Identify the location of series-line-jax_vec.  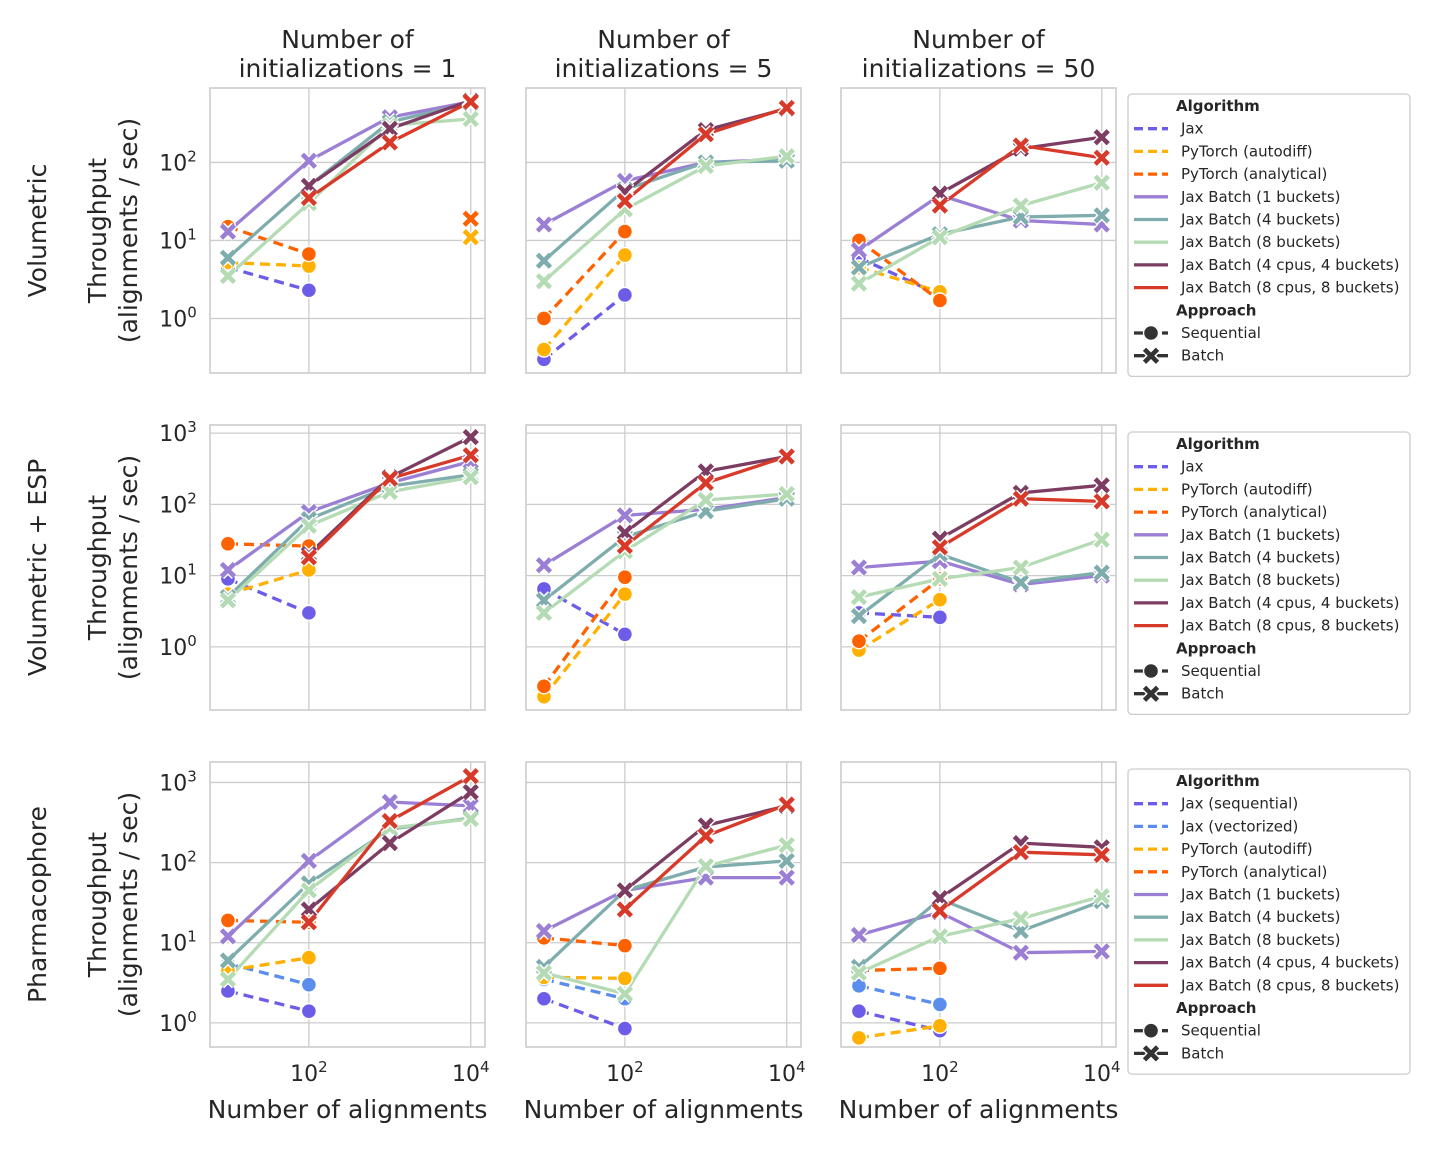
(584, 989).